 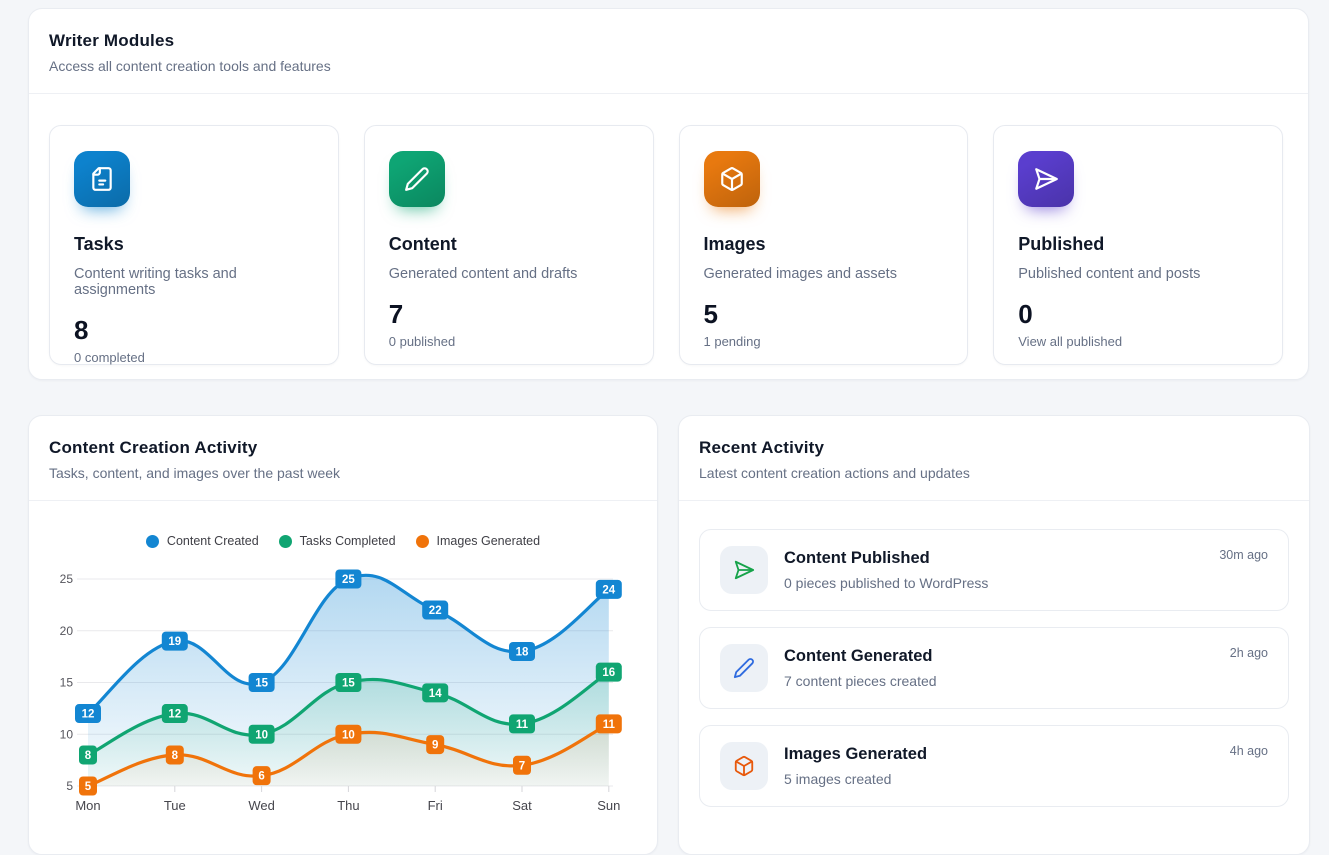 What do you see at coordinates (1248, 653) in the screenshot?
I see `activity-timestamp: 2h ago` at bounding box center [1248, 653].